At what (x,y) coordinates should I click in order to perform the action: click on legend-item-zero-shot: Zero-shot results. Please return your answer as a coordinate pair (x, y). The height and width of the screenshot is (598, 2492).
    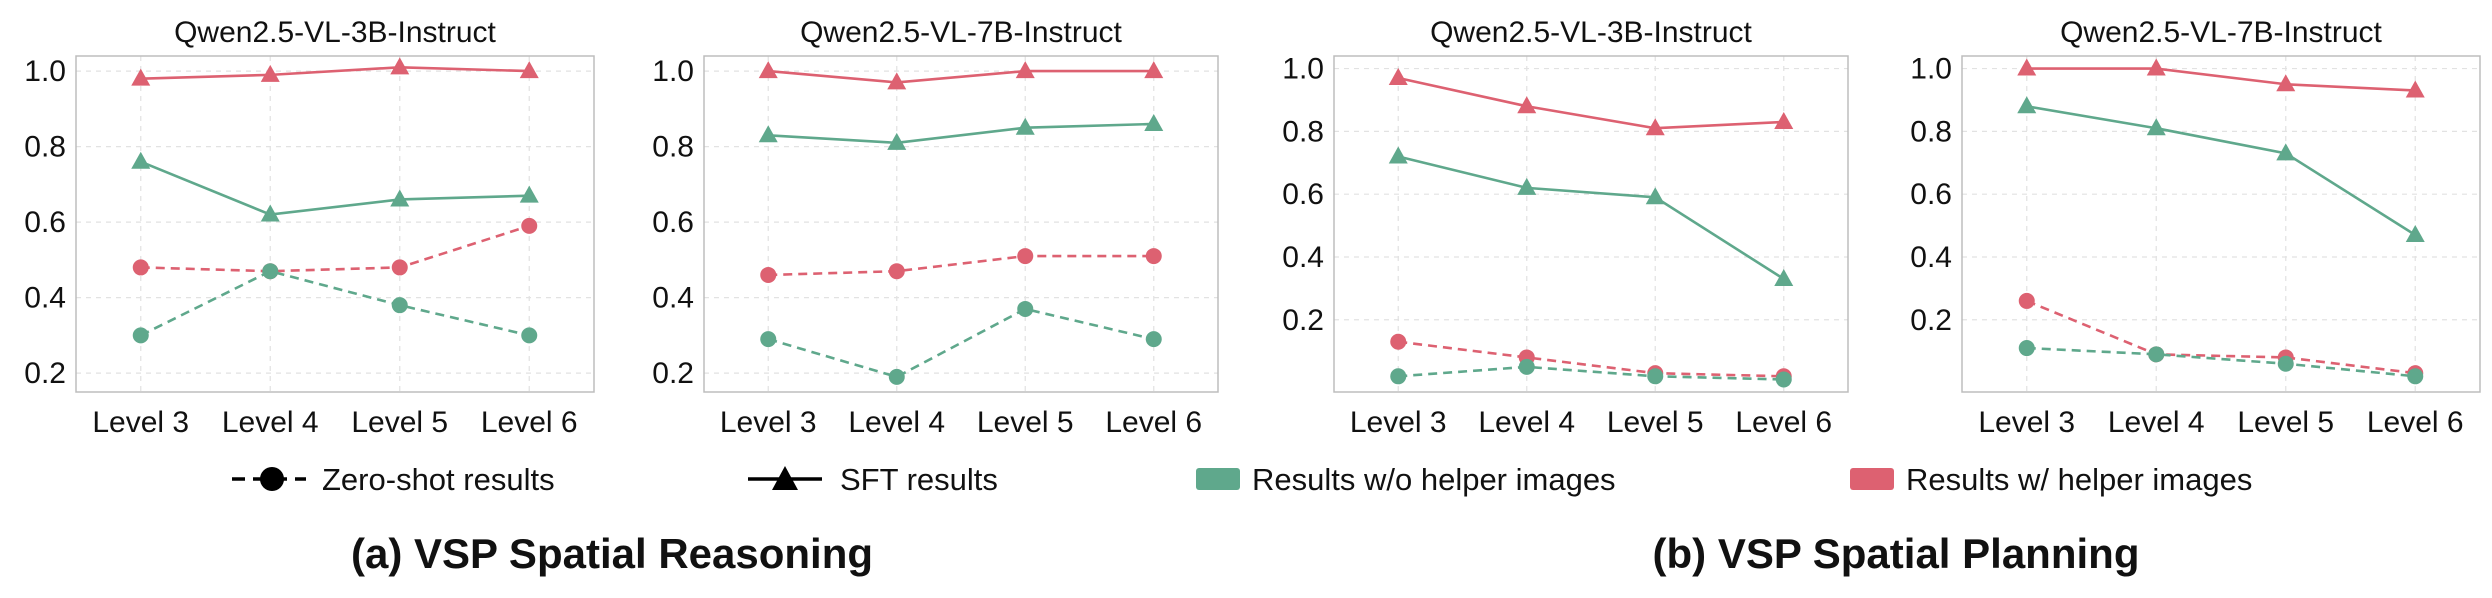
    Looking at the image, I should click on (393, 479).